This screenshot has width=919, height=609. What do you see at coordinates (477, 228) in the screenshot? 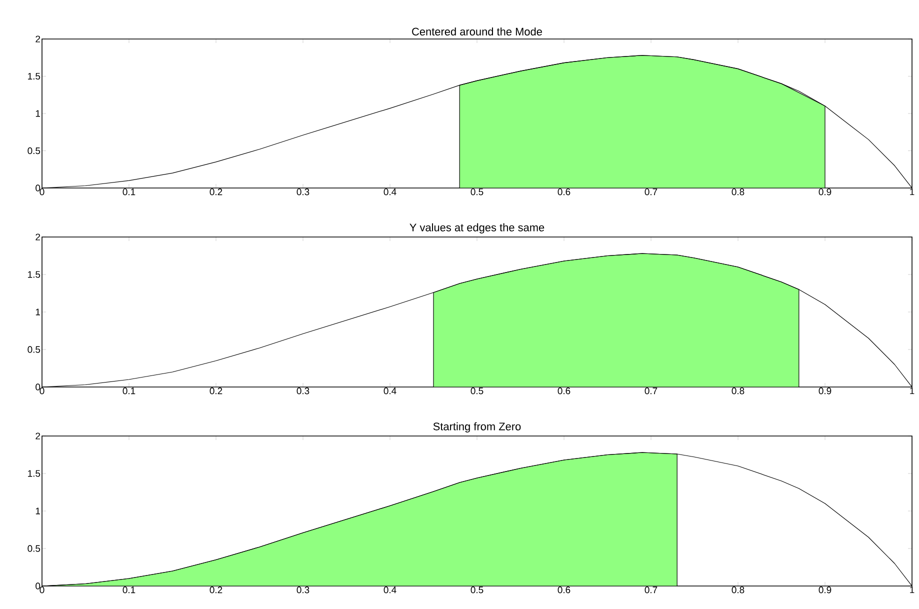
I see `chart-title: Y values at edges the same` at bounding box center [477, 228].